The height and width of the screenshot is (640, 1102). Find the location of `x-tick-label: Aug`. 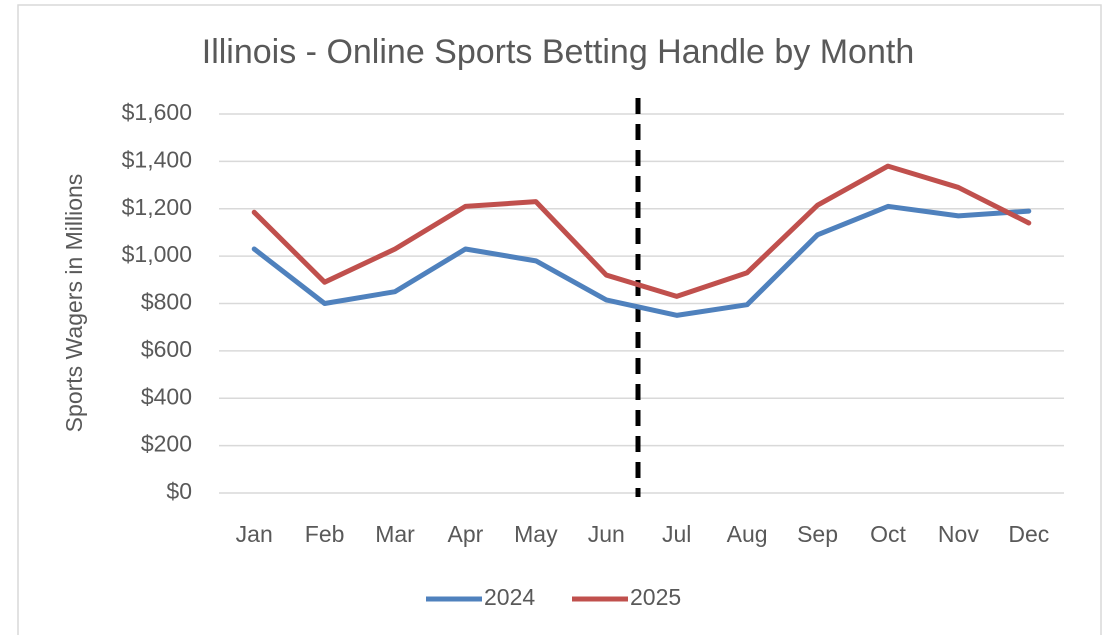

x-tick-label: Aug is located at coordinates (747, 534).